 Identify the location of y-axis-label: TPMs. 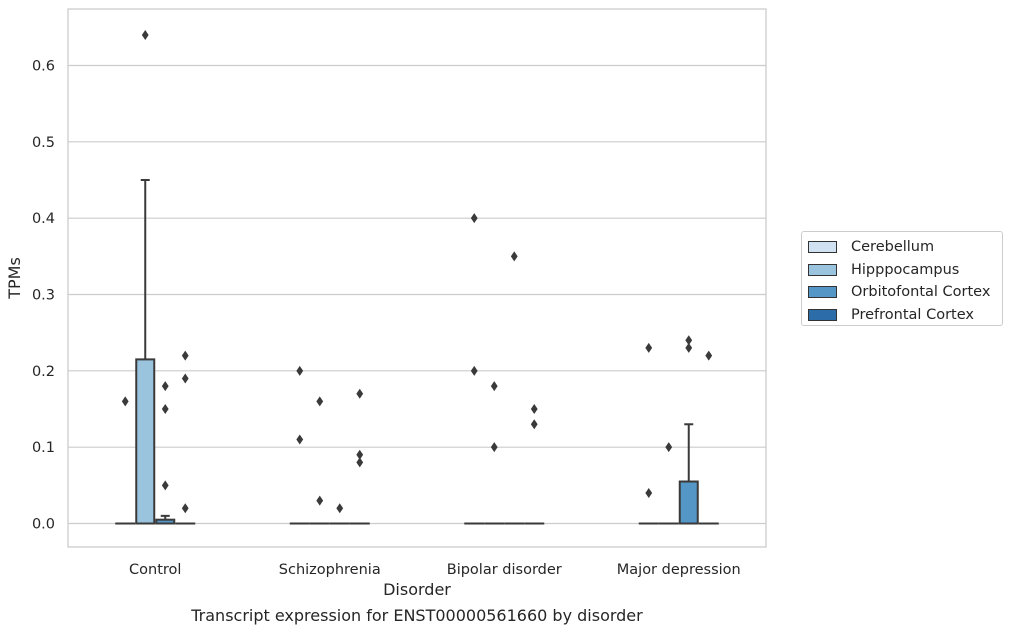
(14, 278).